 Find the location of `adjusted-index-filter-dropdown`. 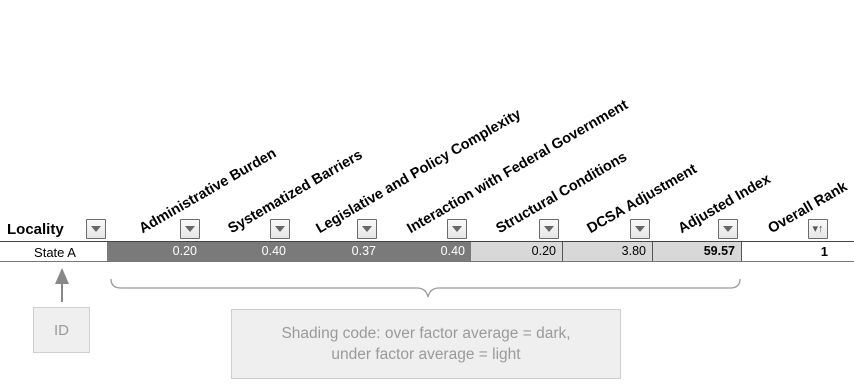

adjusted-index-filter-dropdown is located at coordinates (728, 229).